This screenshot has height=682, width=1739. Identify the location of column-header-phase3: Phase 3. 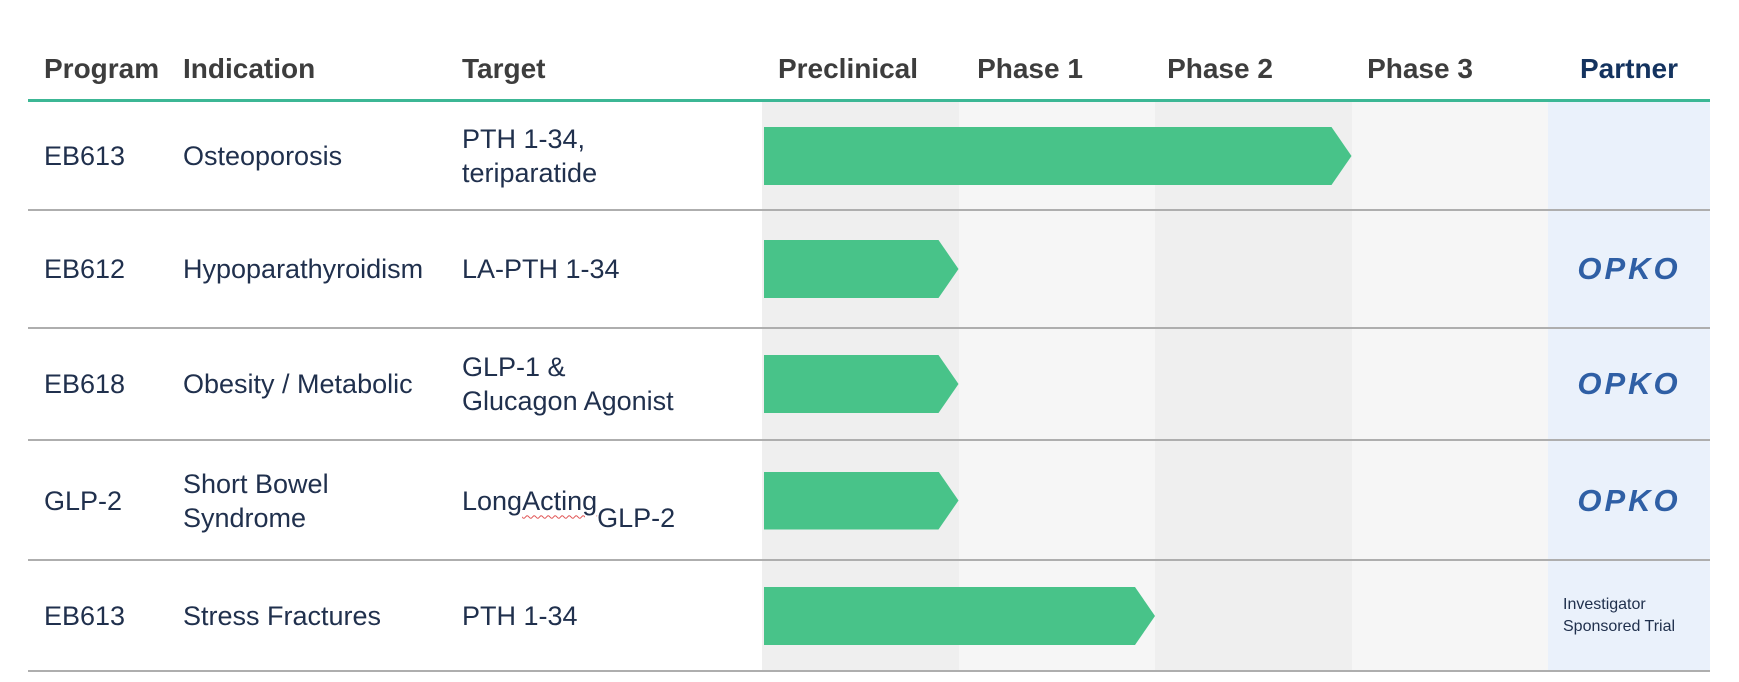
(1420, 68).